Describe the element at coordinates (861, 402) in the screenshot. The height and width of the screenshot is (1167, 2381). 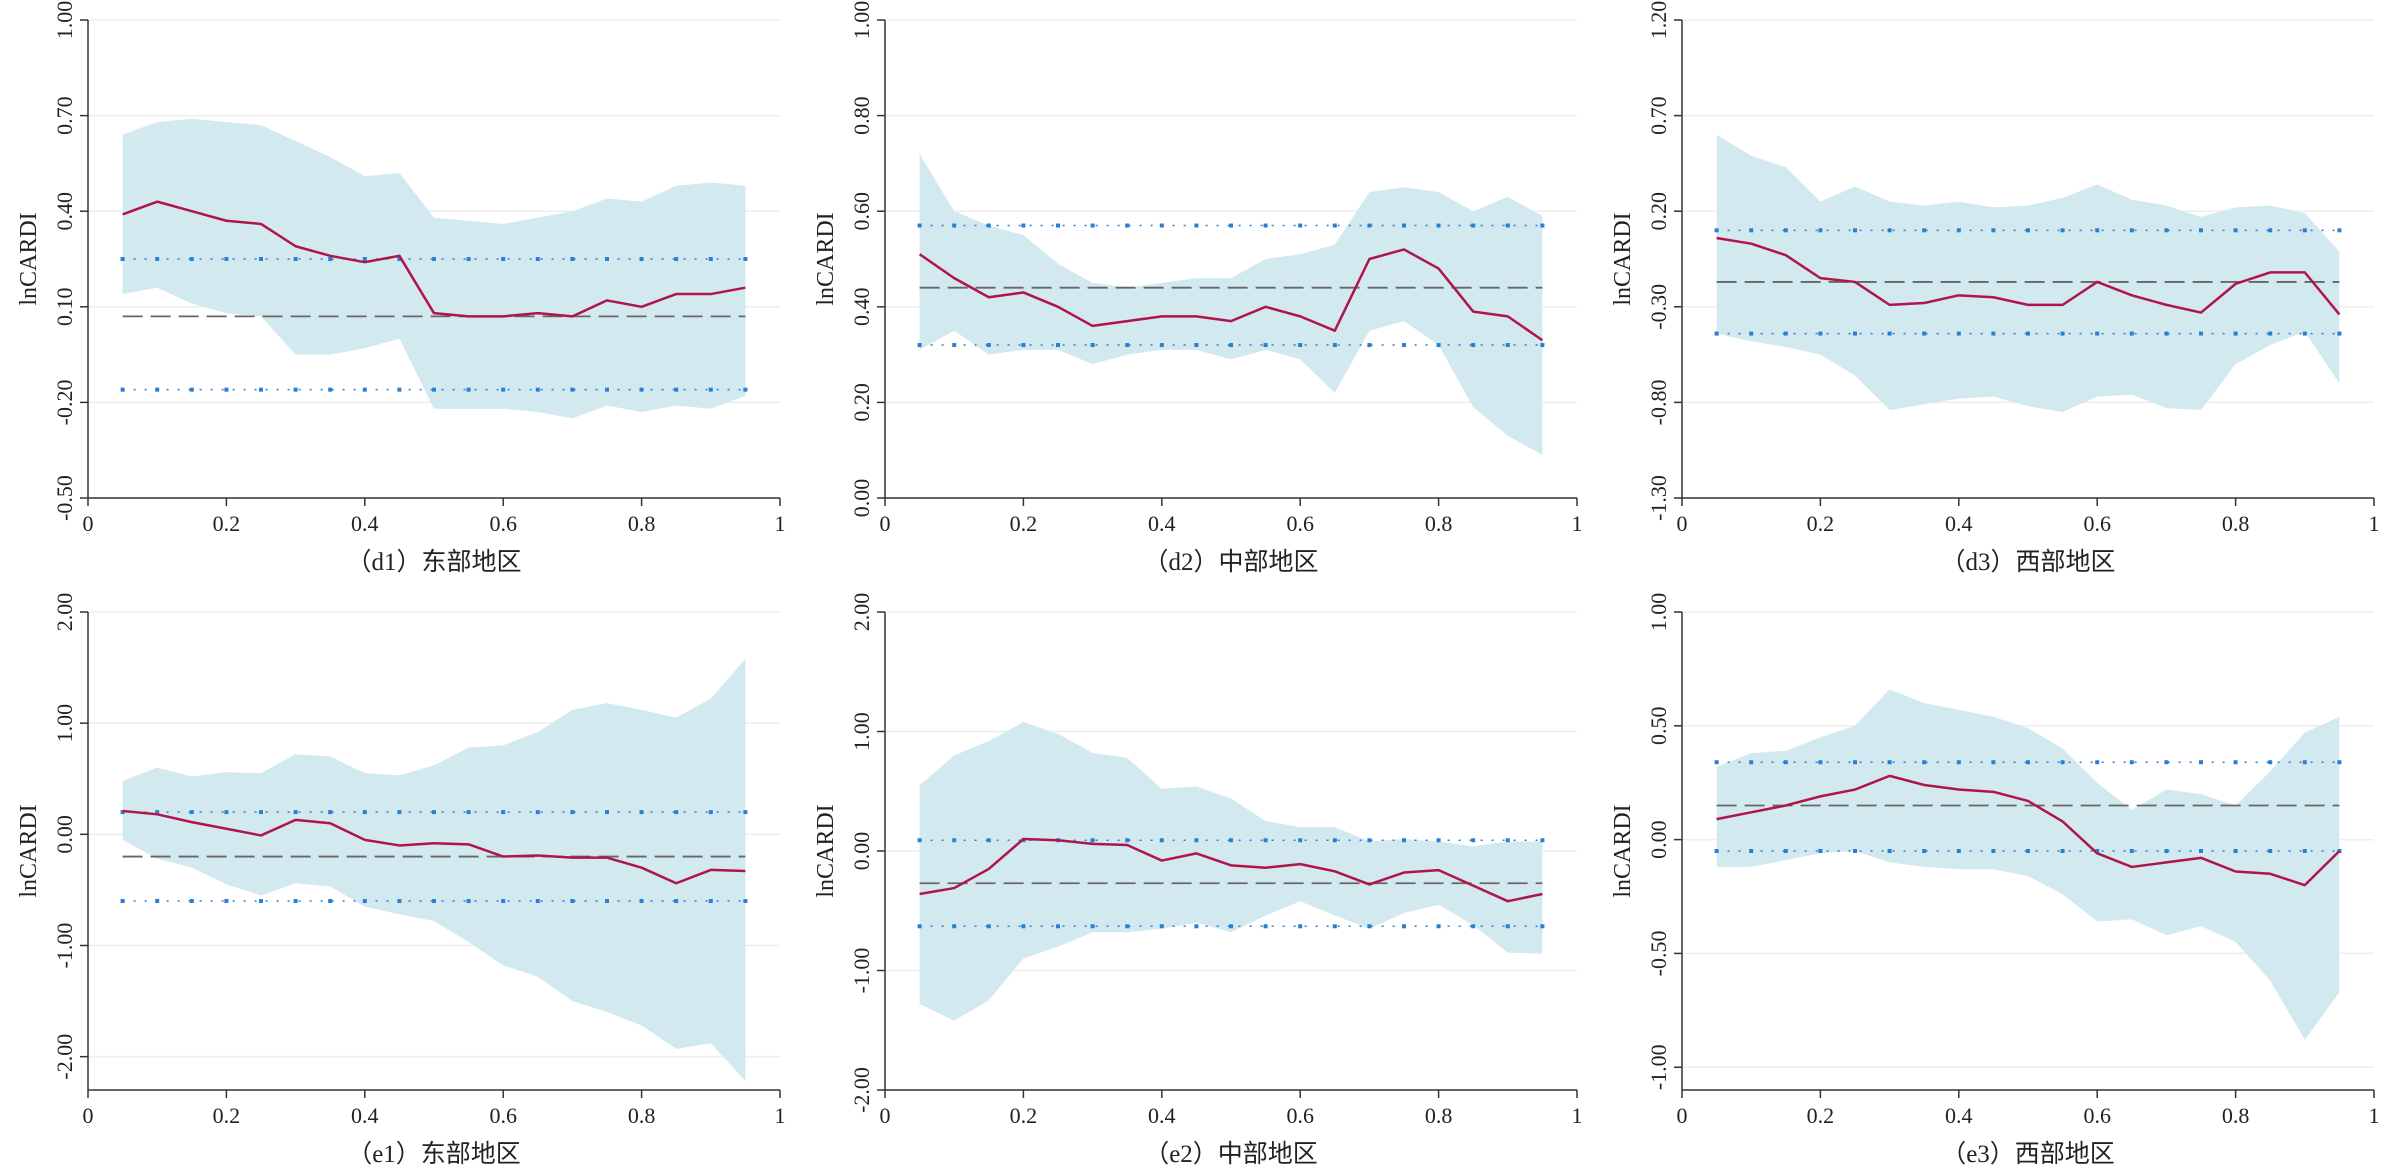
I see `y-tick-label: 0.20` at that location.